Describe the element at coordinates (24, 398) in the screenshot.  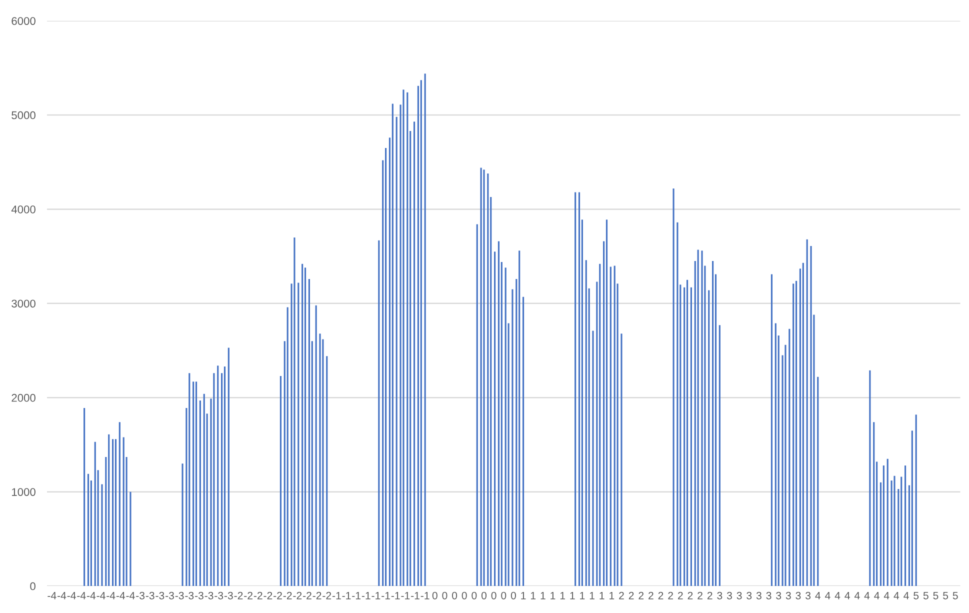
I see `y-tick-label: 2000` at that location.